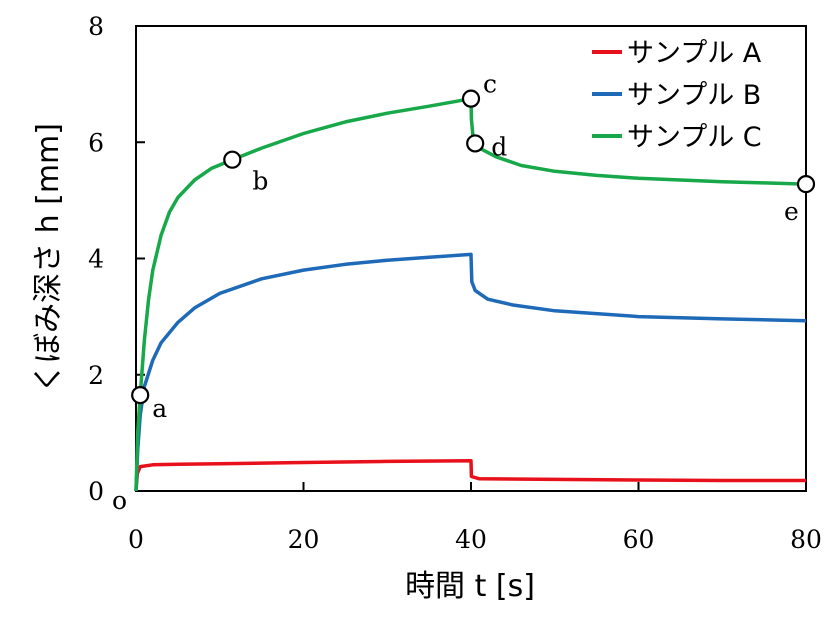 The height and width of the screenshot is (629, 840). I want to click on y-axis-title: くぼみ深さ h [mm], so click(48, 258).